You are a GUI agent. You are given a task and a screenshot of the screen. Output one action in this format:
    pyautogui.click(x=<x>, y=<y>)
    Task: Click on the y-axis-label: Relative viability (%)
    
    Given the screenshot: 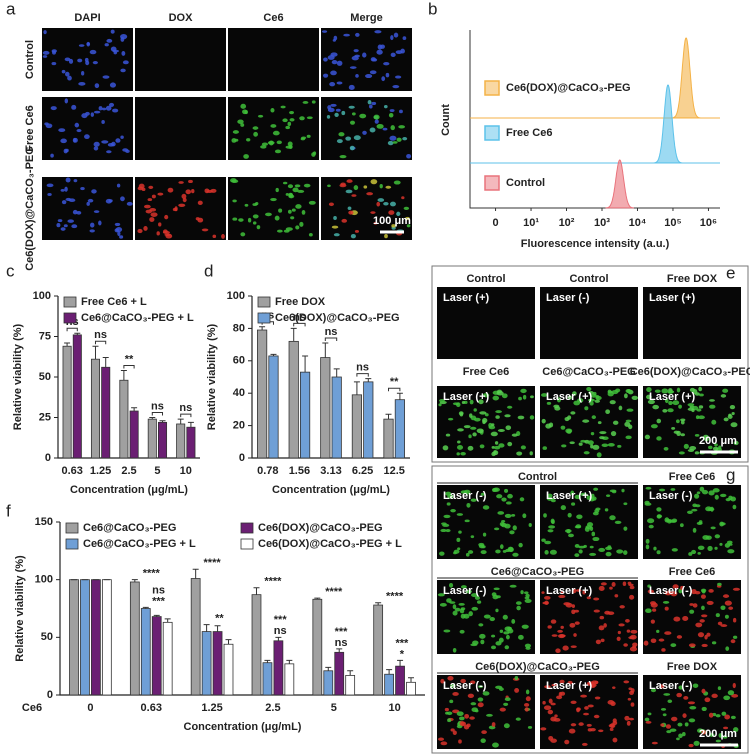 What is the action you would take?
    pyautogui.click(x=18, y=376)
    